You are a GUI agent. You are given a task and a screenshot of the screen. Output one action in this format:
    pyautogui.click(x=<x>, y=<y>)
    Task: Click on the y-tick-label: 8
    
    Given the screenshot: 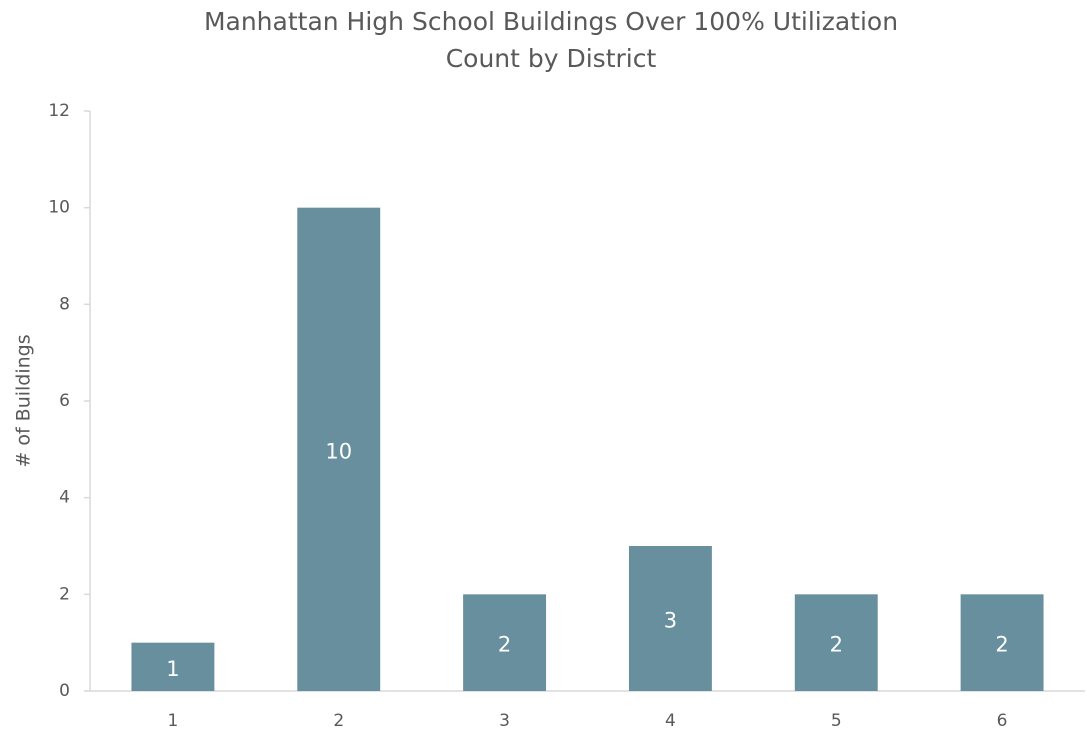 What is the action you would take?
    pyautogui.click(x=64, y=304)
    